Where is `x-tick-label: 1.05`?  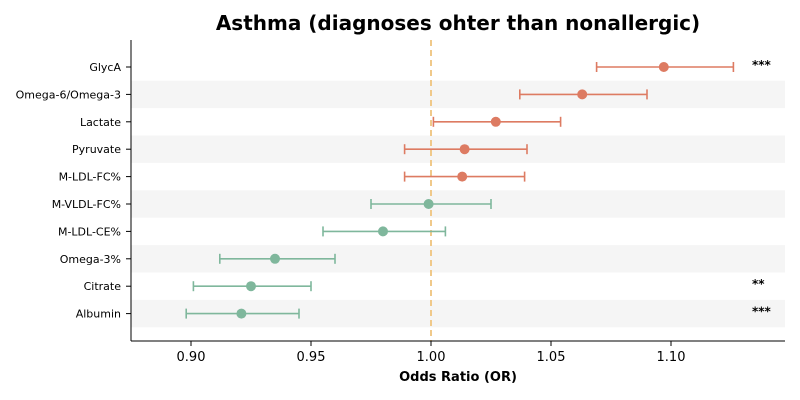 x-tick-label: 1.05 is located at coordinates (551, 357).